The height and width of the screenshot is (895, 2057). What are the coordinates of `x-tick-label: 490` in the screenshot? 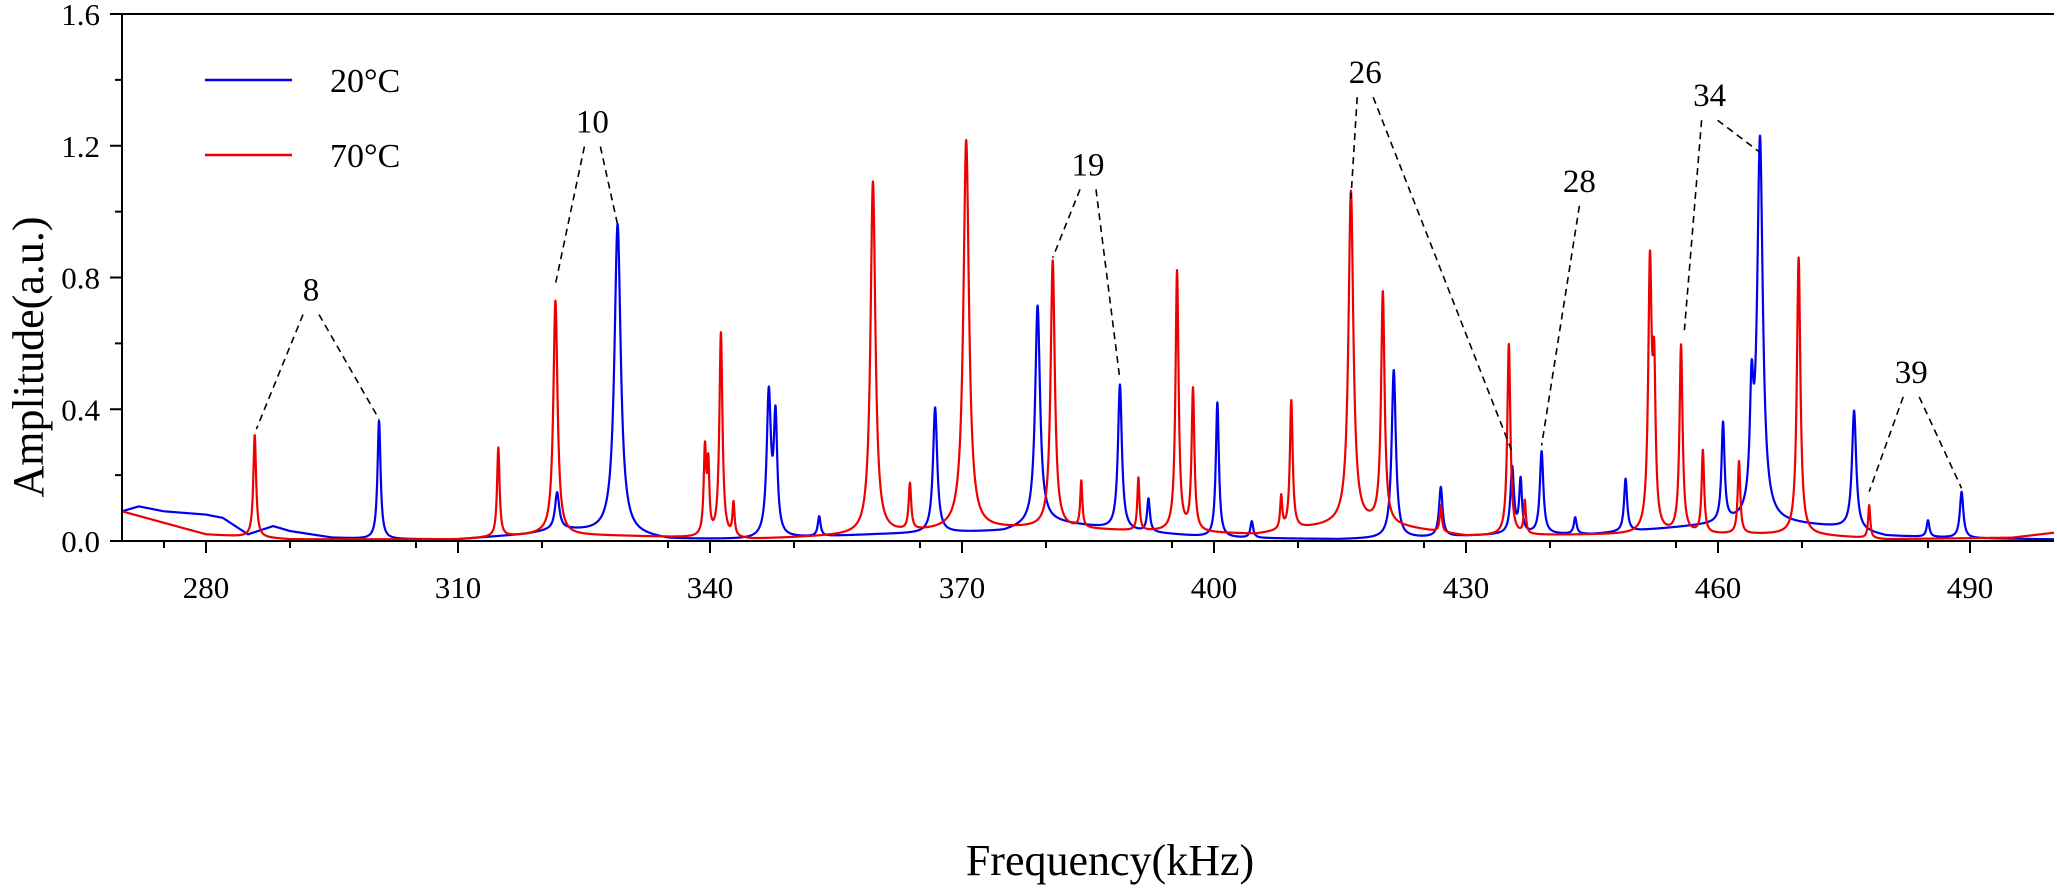 It's located at (1970, 587).